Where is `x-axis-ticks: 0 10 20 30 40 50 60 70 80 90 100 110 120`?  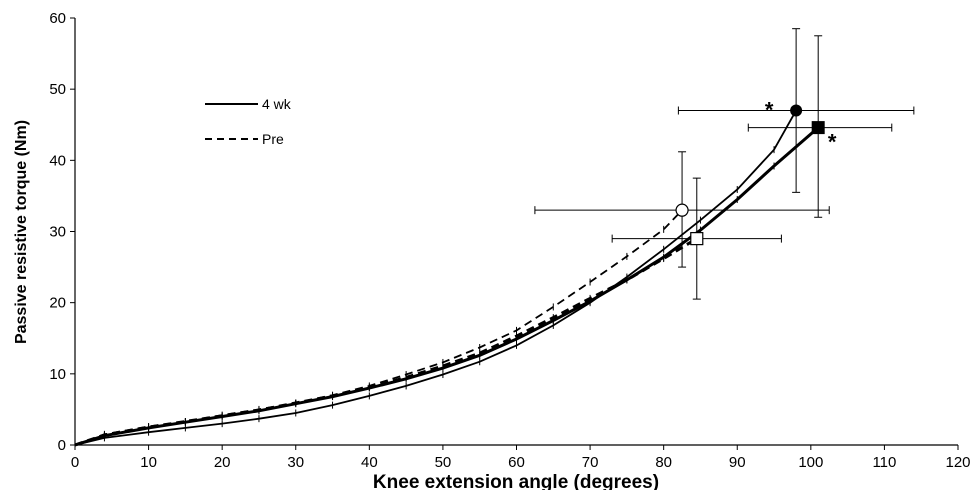
x-axis-ticks: 0 10 20 30 40 50 60 70 80 90 100 110 120 is located at coordinates (521, 458).